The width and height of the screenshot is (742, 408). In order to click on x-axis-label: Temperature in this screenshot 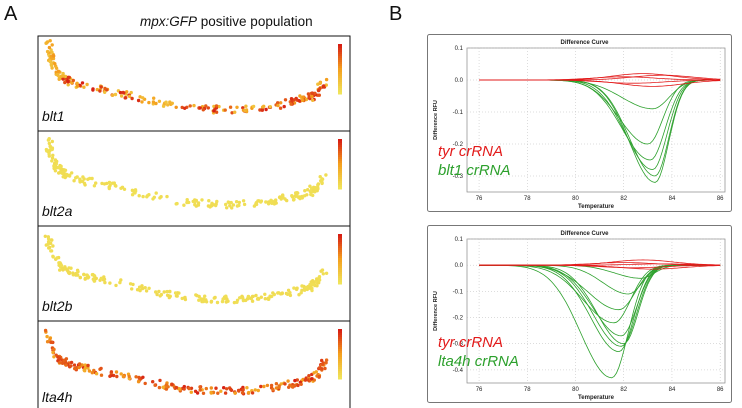, I will do `click(596, 207)`.